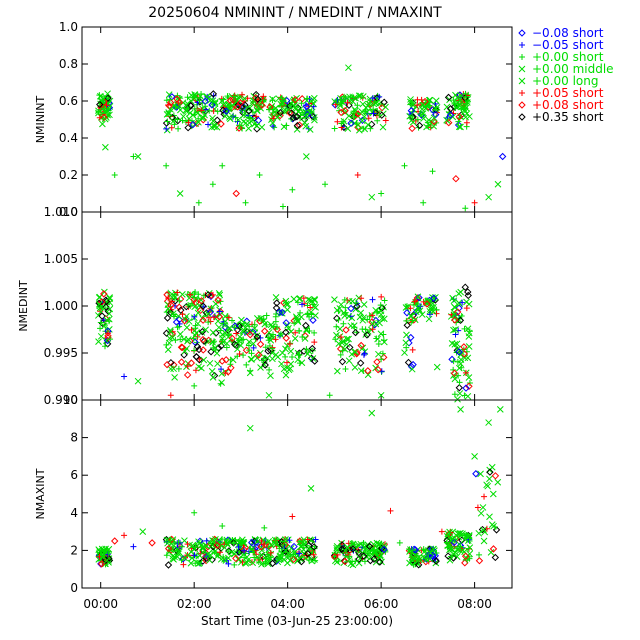 Image resolution: width=640 pixels, height=640 pixels. What do you see at coordinates (61, 400) in the screenshot?
I see `y-tick-label: 0.990` at bounding box center [61, 400].